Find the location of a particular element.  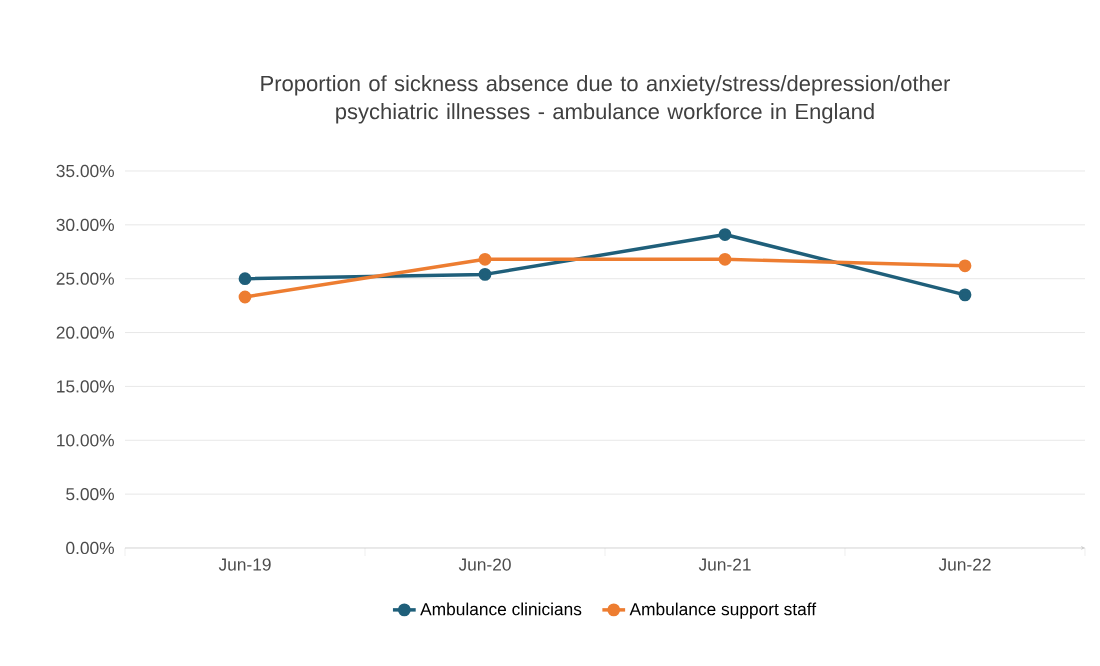

y-tick-label: 25.00% is located at coordinates (85, 278).